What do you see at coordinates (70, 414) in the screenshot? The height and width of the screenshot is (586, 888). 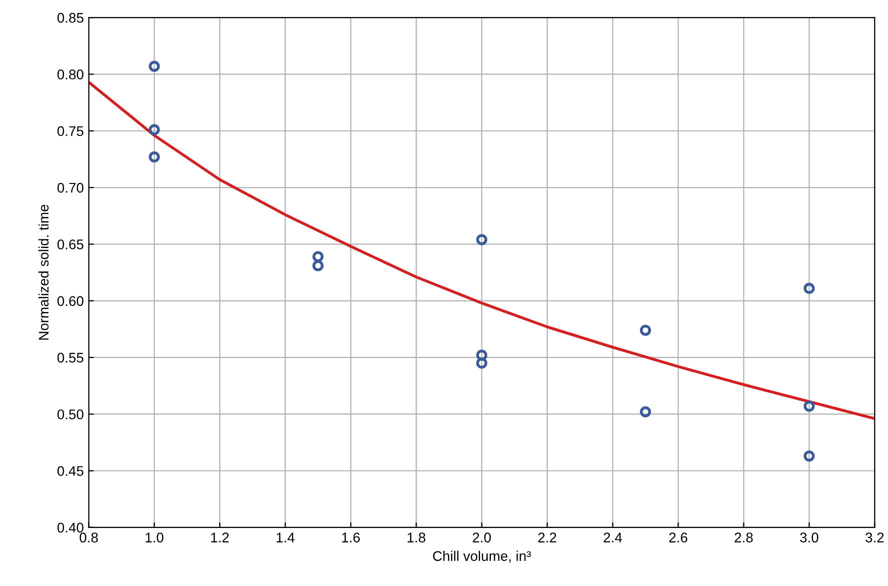 I see `y-tick-label: 0.50` at bounding box center [70, 414].